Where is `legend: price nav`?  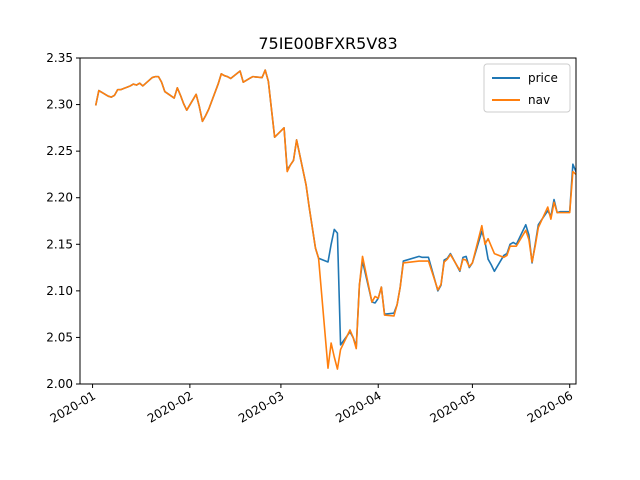 legend: price nav is located at coordinates (527, 88).